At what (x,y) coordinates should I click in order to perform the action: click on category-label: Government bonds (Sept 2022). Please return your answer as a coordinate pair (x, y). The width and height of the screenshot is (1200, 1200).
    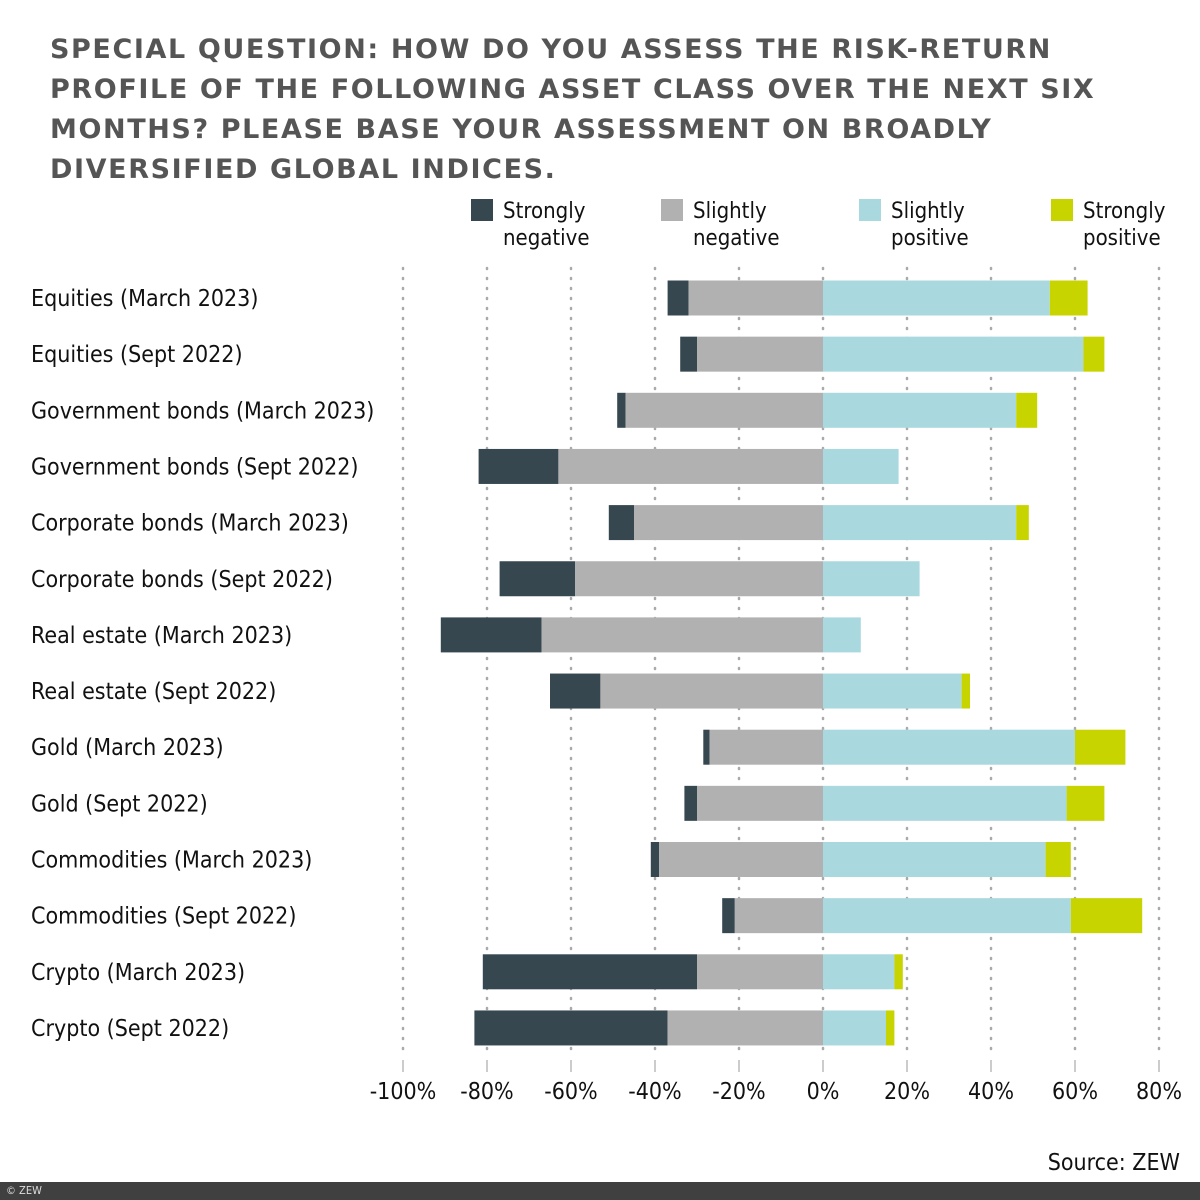
    Looking at the image, I should click on (194, 467).